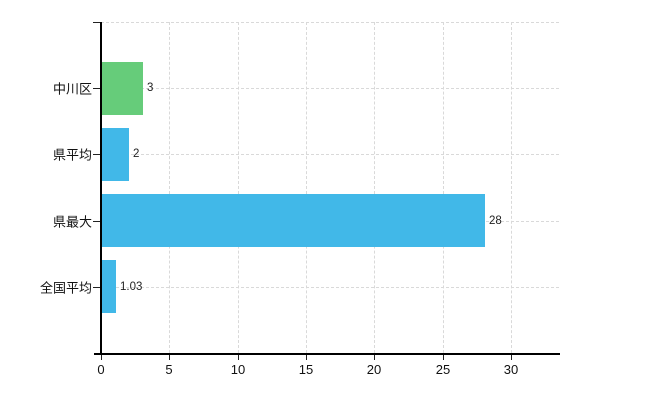  Describe the element at coordinates (327, 354) in the screenshot. I see `x-axis-line` at that location.